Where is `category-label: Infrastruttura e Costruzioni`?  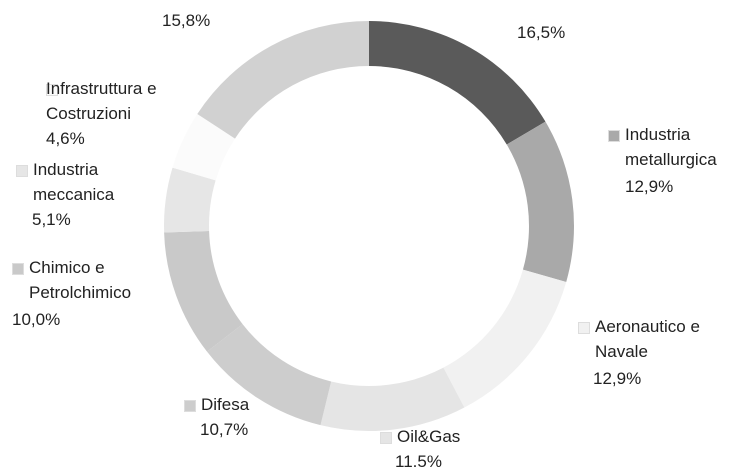
category-label: Infrastruttura e Costruzioni is located at coordinates (101, 101).